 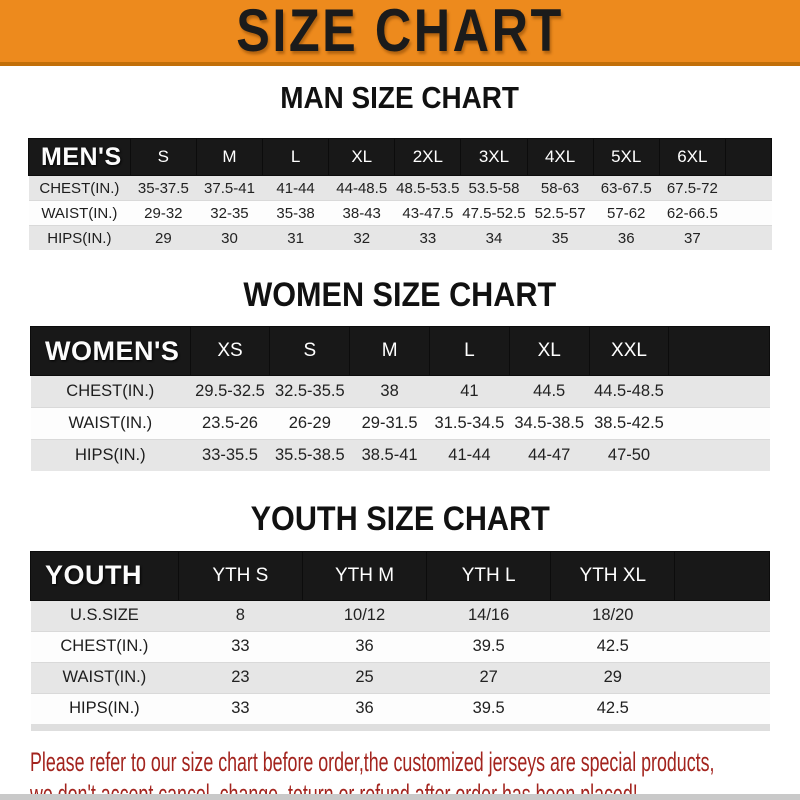 I want to click on table-header-row: MEN'S S M L XL 2XL 3XL 4XL 5XL 6XL, so click(x=400, y=157).